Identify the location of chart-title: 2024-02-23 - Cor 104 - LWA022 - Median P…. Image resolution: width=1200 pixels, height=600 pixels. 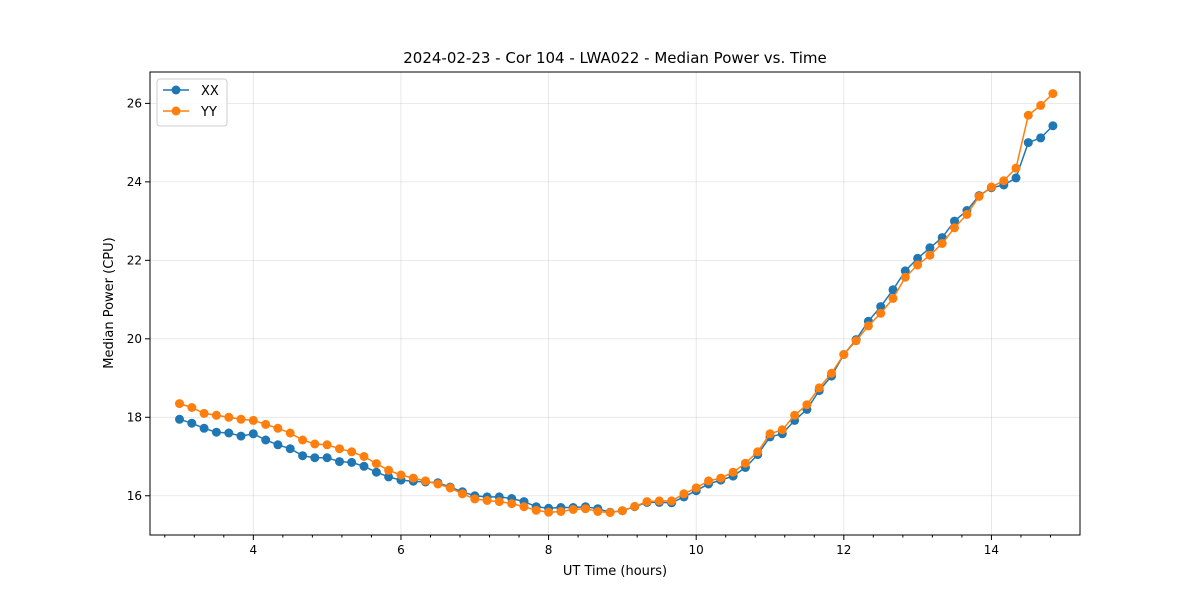
(615, 58).